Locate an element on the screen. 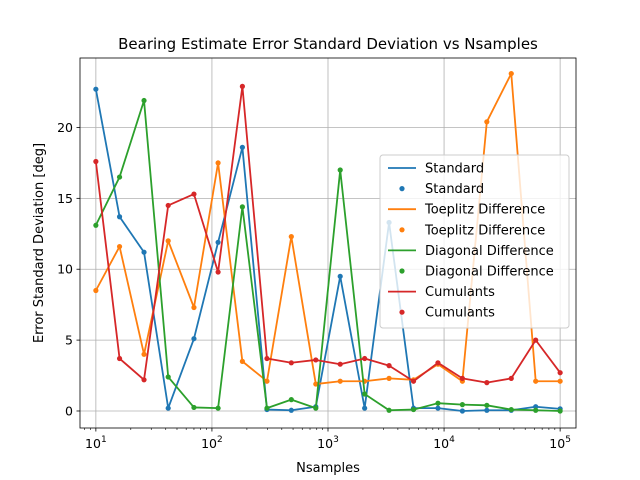 This screenshot has width=640, height=480. x-tick-label: 10³ is located at coordinates (328, 443).